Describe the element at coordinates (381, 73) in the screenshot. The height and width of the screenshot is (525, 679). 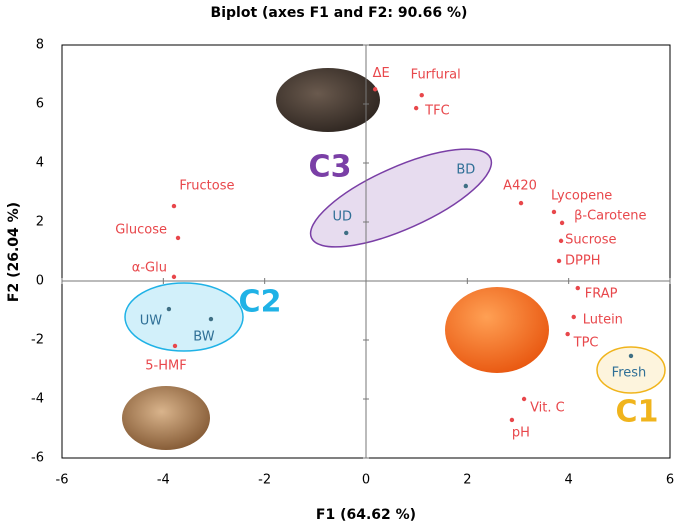
I see `point-label: ΔE` at that location.